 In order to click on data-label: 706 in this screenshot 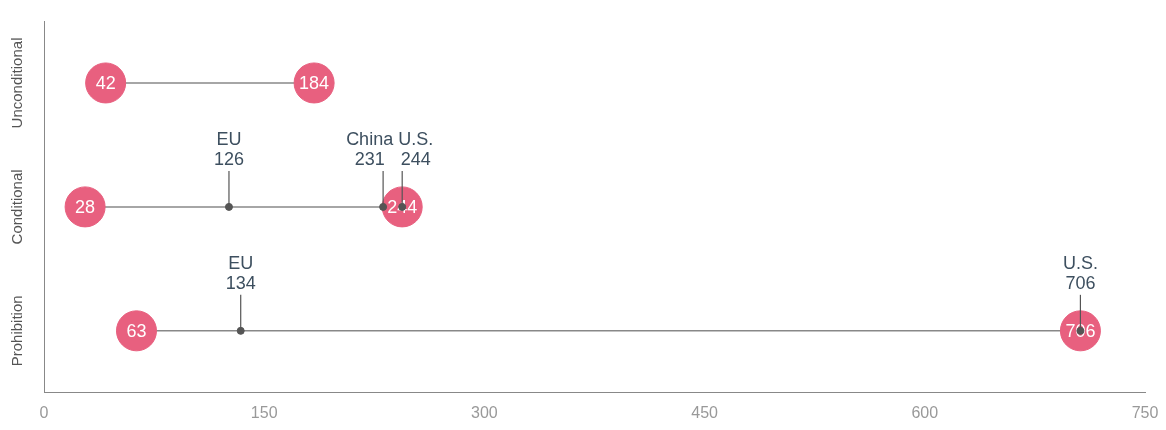, I will do `click(1080, 282)`.